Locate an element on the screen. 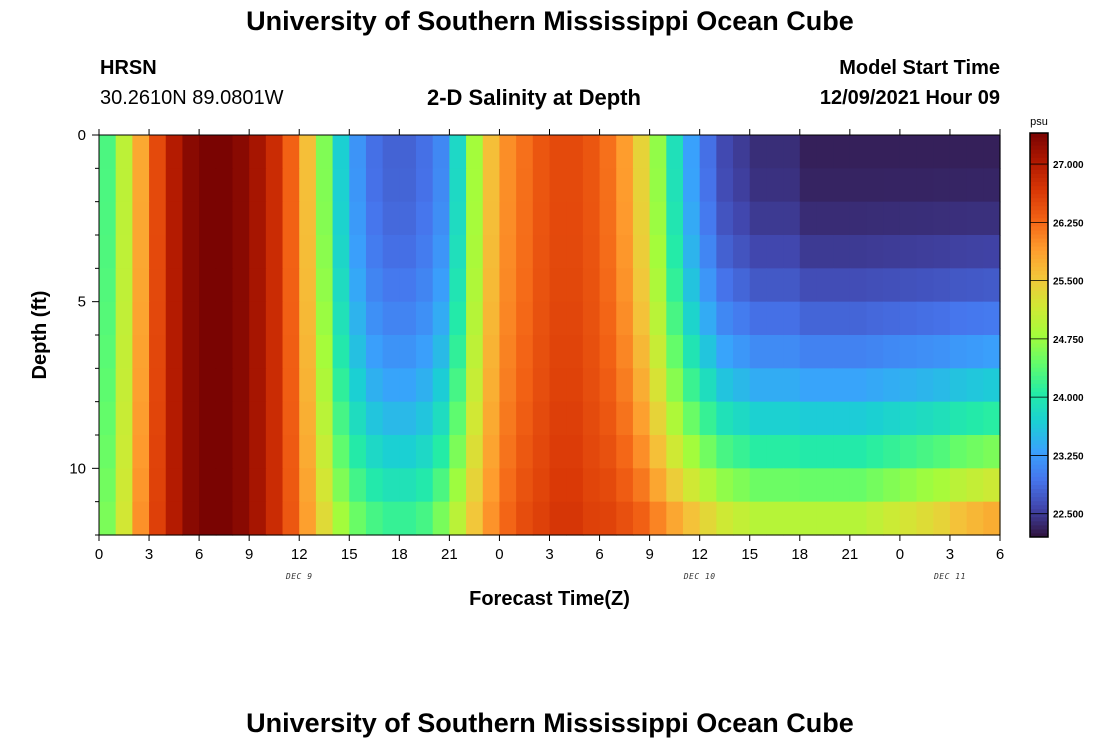 The height and width of the screenshot is (750, 1100). x-tick-label: 18 is located at coordinates (399, 554).